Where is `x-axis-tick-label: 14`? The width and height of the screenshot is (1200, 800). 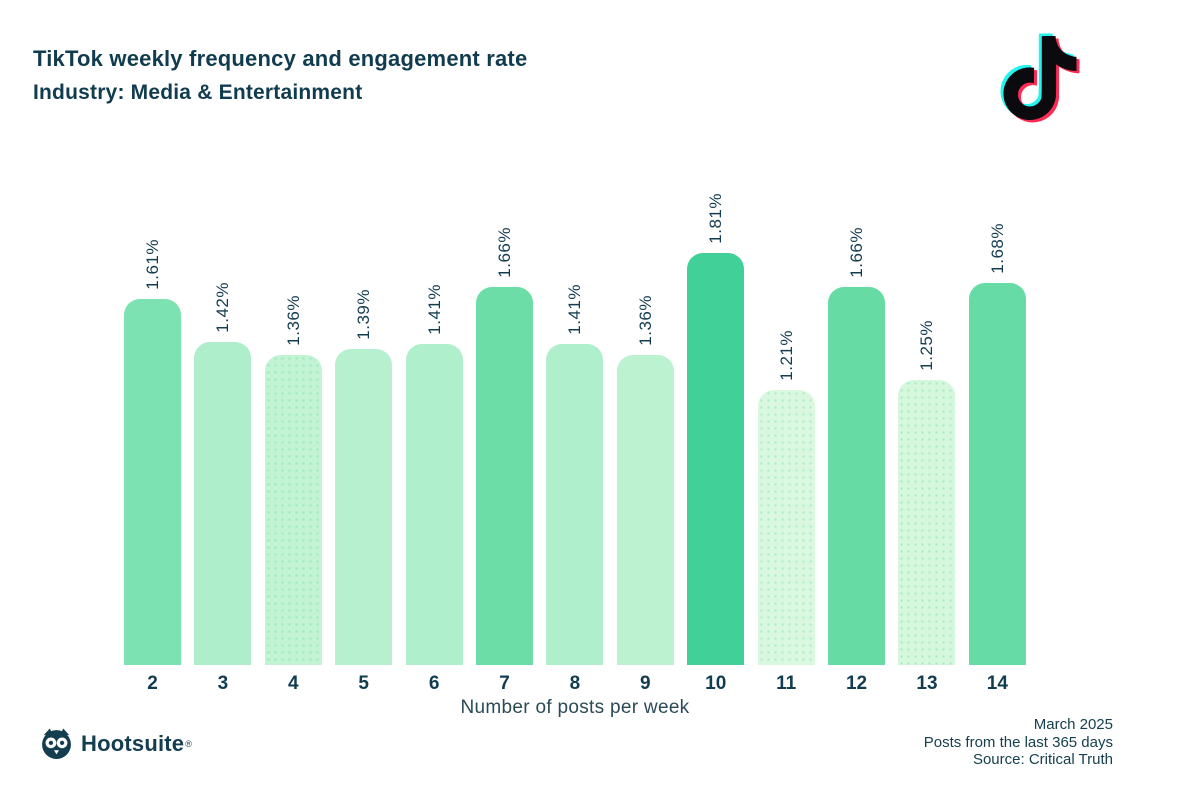 x-axis-tick-label: 14 is located at coordinates (997, 683).